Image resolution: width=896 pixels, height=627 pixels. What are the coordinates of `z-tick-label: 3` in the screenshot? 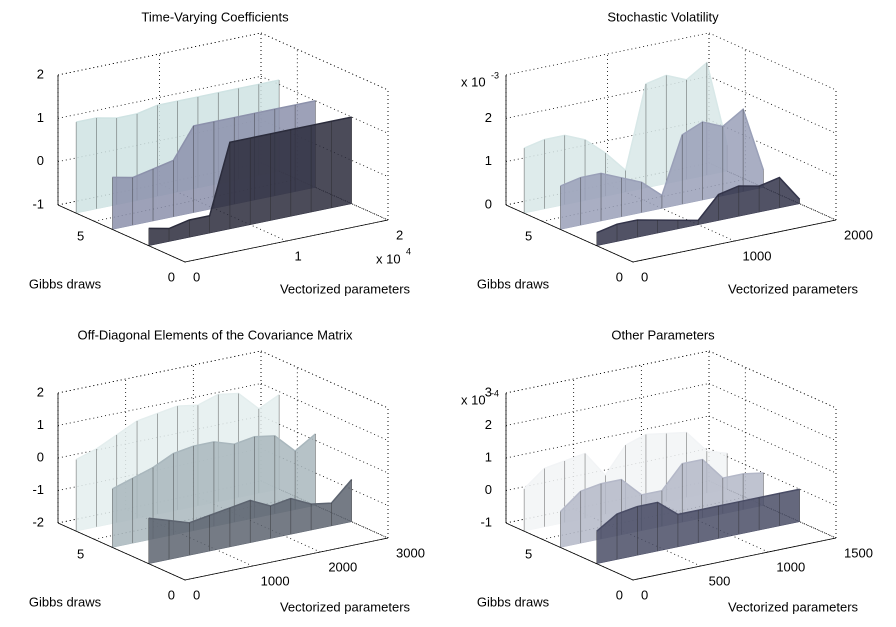 It's located at (488, 391).